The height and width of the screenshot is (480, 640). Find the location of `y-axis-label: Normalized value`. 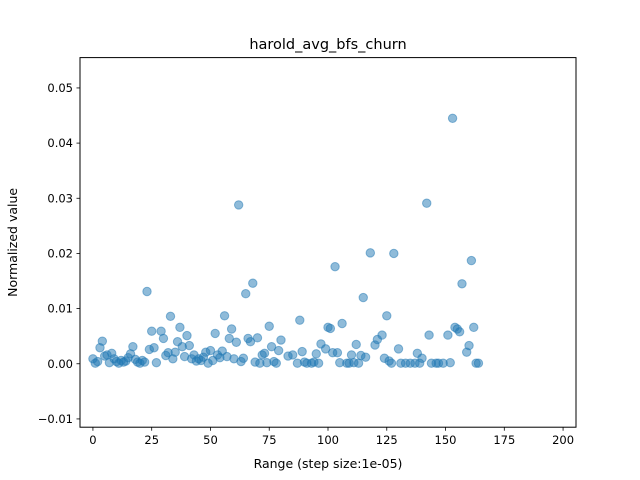

y-axis-label: Normalized value is located at coordinates (12, 242).